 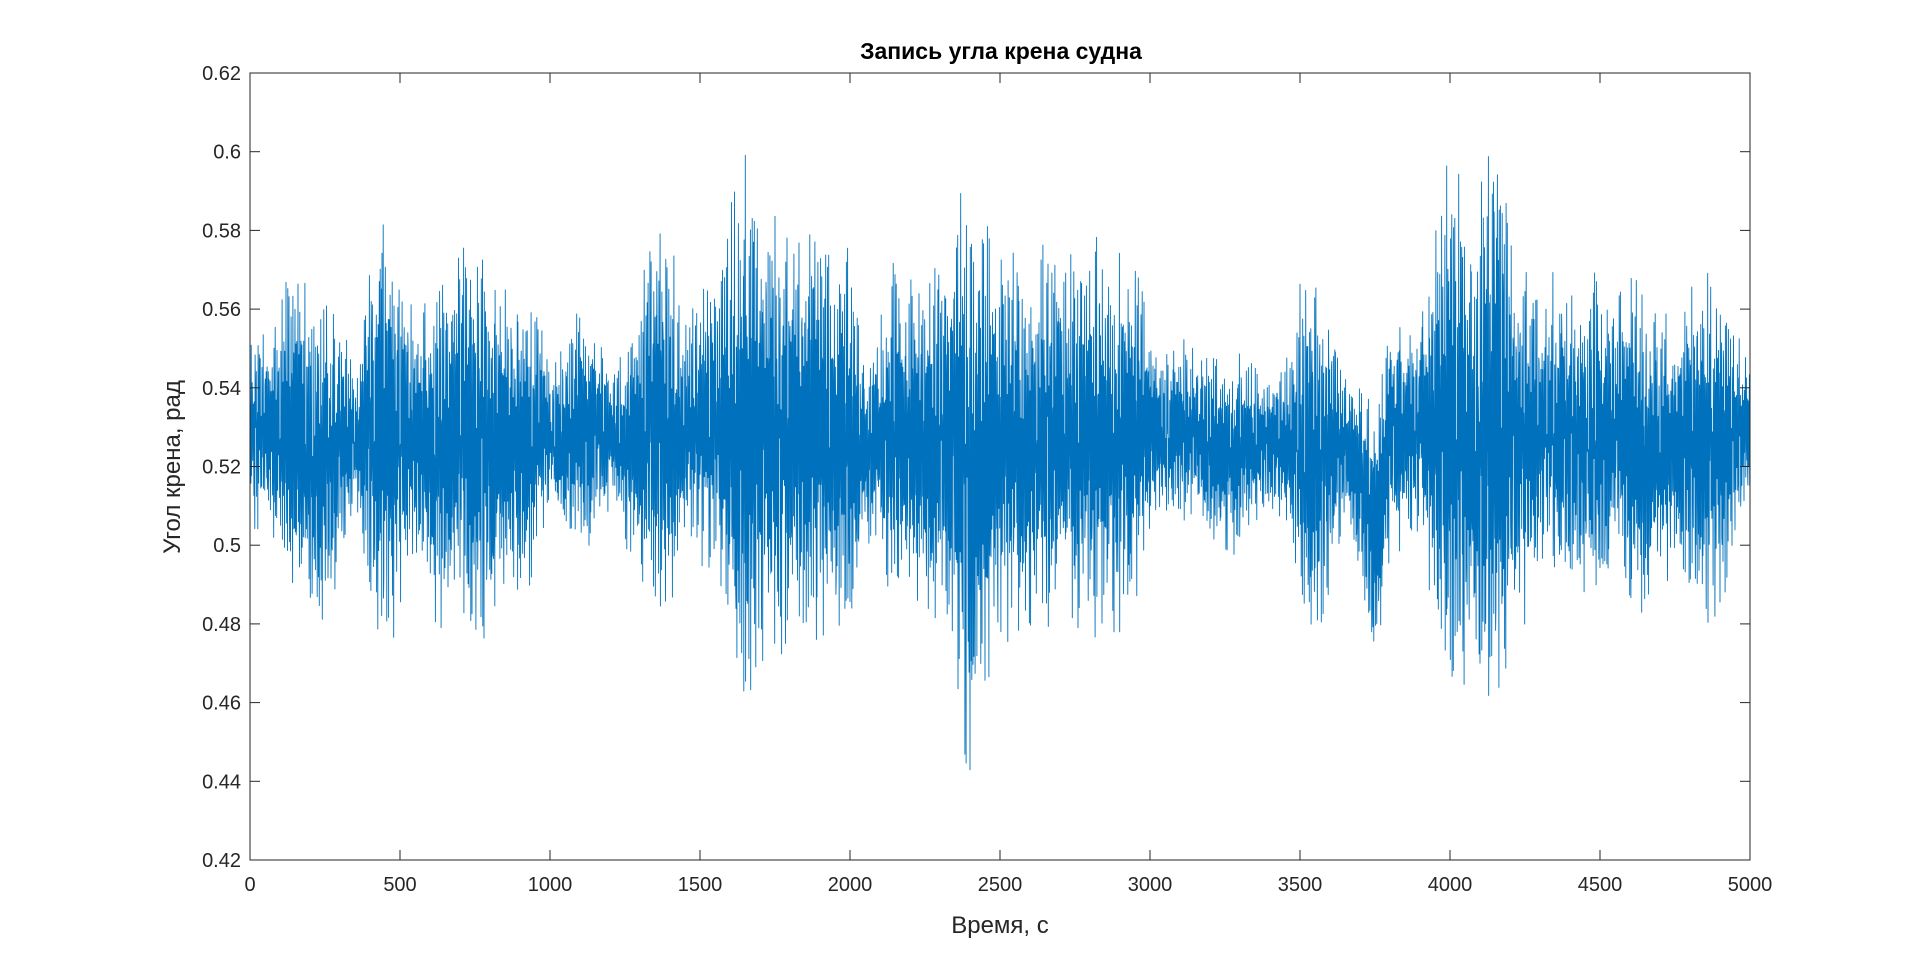 I want to click on x-tick-label: 3500, so click(x=1300, y=885).